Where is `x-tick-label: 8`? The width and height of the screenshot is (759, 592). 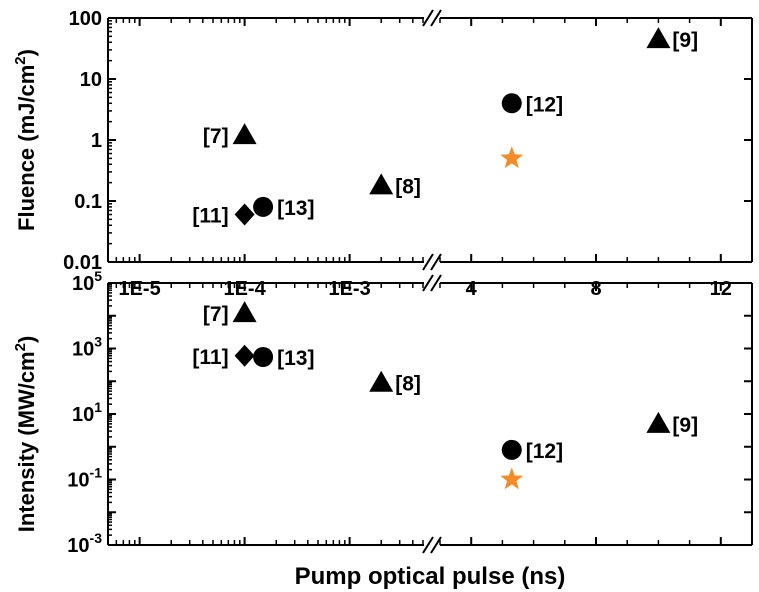
x-tick-label: 8 is located at coordinates (595, 289).